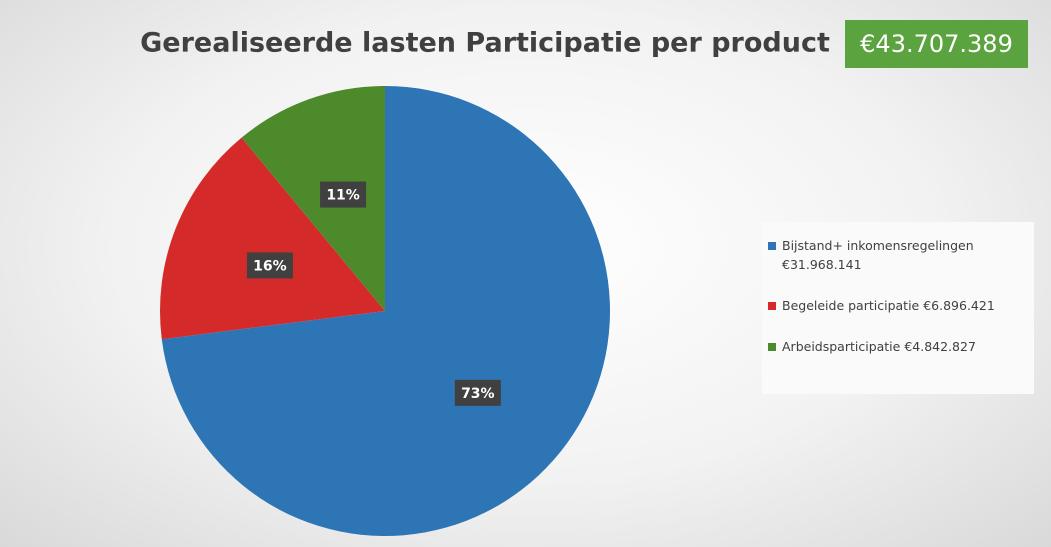 This screenshot has width=1051, height=547. I want to click on legend-entry: Arbeidsparticipatie €4.842.827, so click(898, 346).